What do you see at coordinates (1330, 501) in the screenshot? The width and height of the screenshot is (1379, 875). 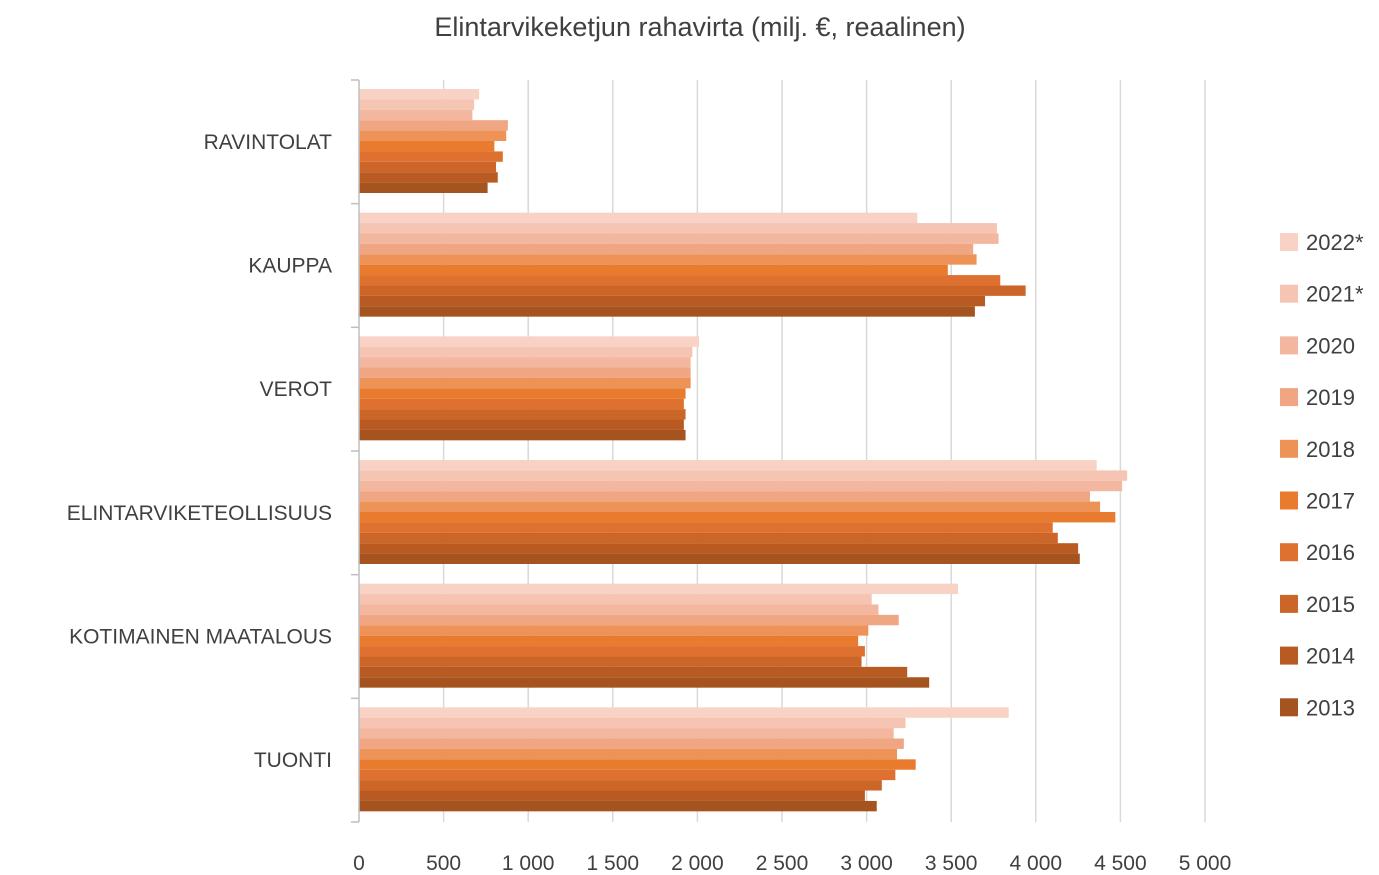 I see `legend-label: 2017` at bounding box center [1330, 501].